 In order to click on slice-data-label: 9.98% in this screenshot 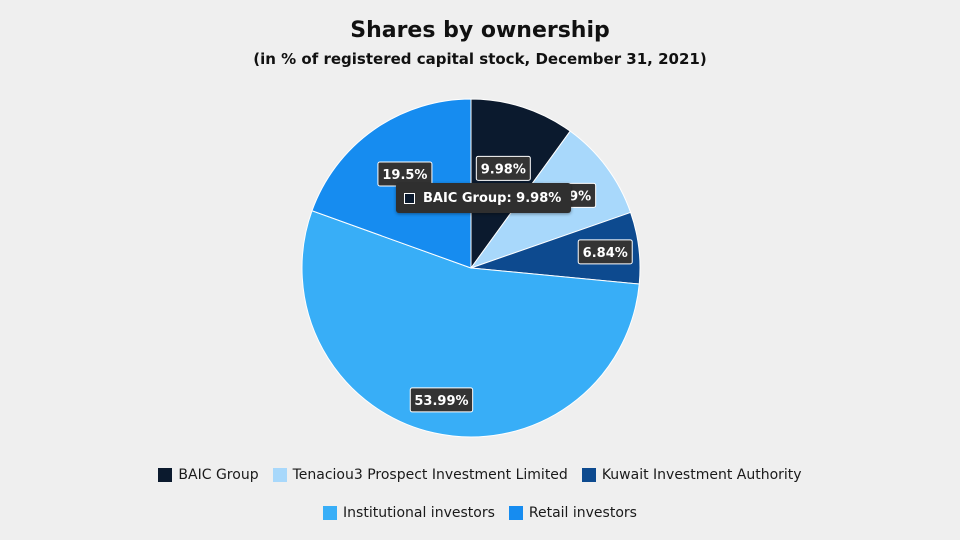, I will do `click(503, 168)`.